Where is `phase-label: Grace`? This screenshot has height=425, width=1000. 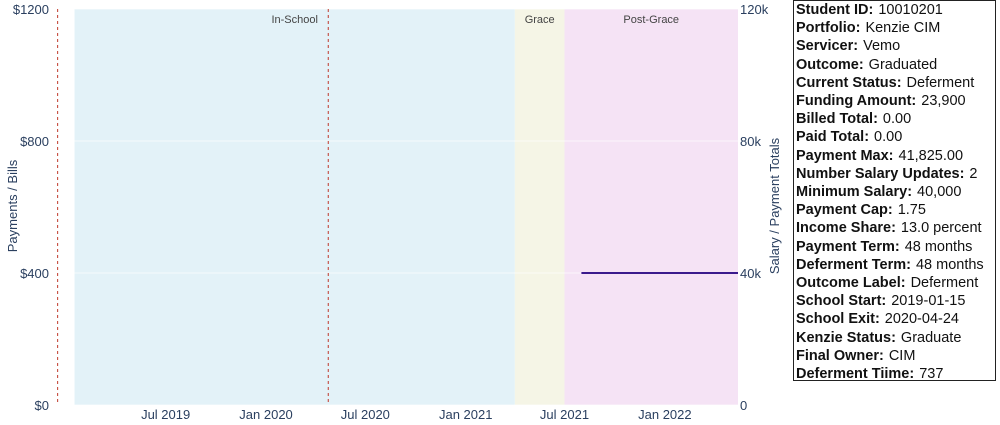
phase-label: Grace is located at coordinates (540, 20).